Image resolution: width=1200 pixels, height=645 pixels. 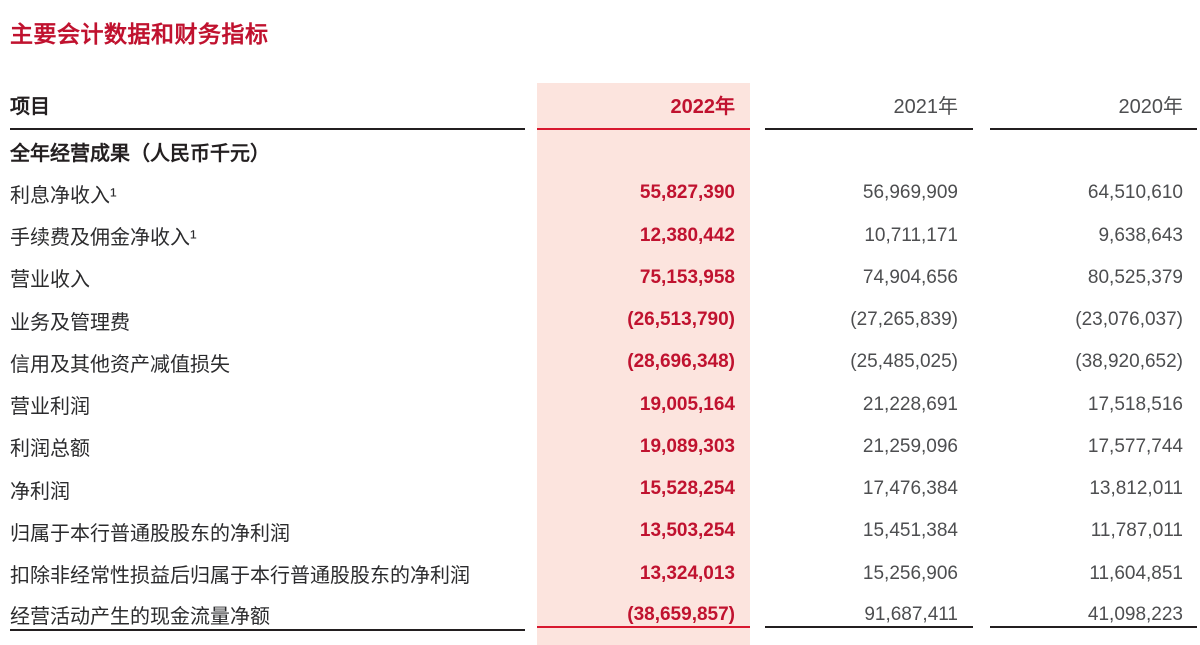 What do you see at coordinates (1135, 446) in the screenshot?
I see `value-2020: 17,577,744` at bounding box center [1135, 446].